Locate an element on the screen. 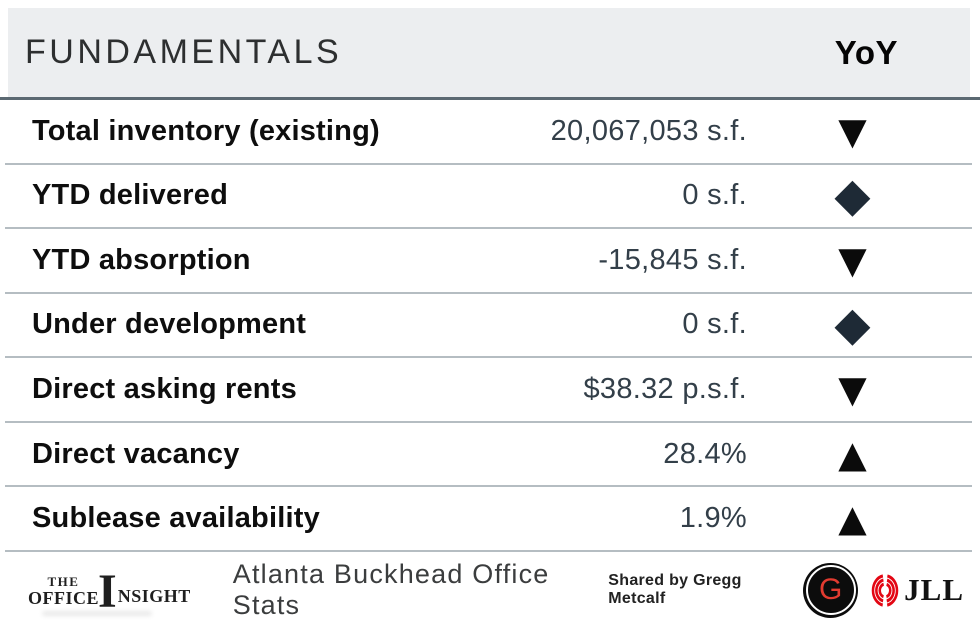 The width and height of the screenshot is (980, 630). logo-initial-i: I is located at coordinates (107, 591).